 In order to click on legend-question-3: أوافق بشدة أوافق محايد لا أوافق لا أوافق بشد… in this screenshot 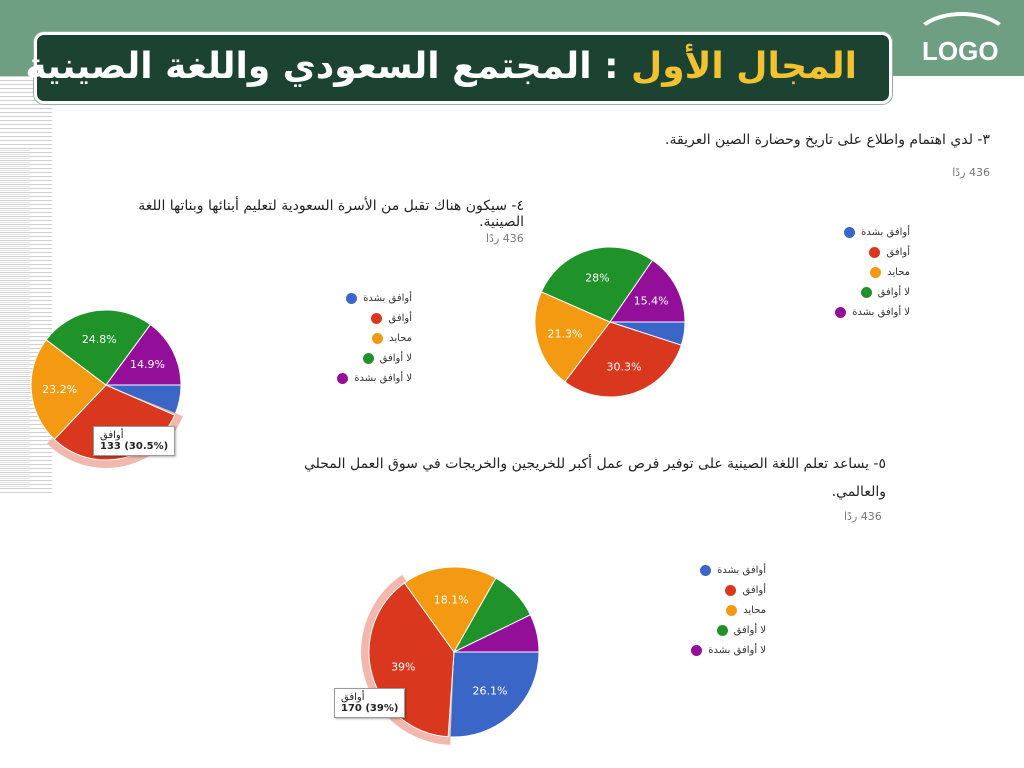, I will do `click(850, 272)`.